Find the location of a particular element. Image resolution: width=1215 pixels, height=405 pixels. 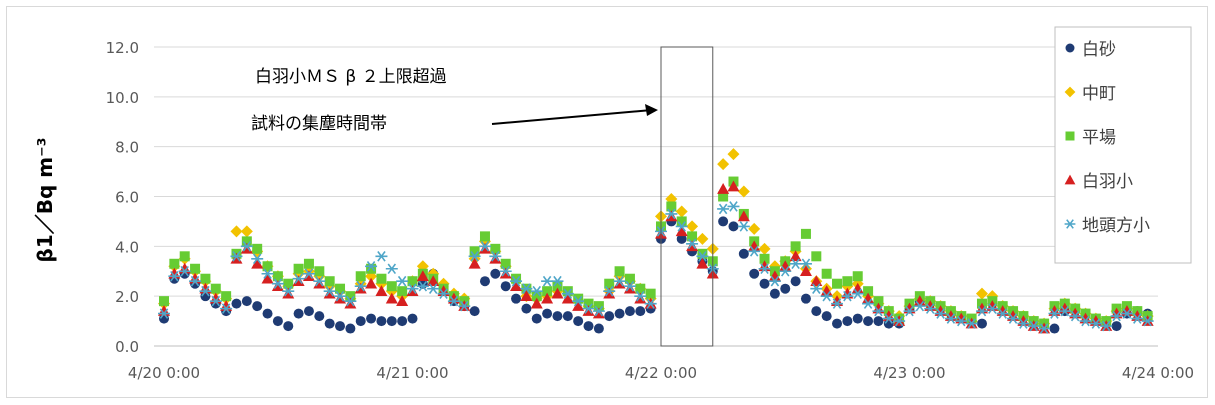

y-tick-label: 10.0 is located at coordinates (122, 98).